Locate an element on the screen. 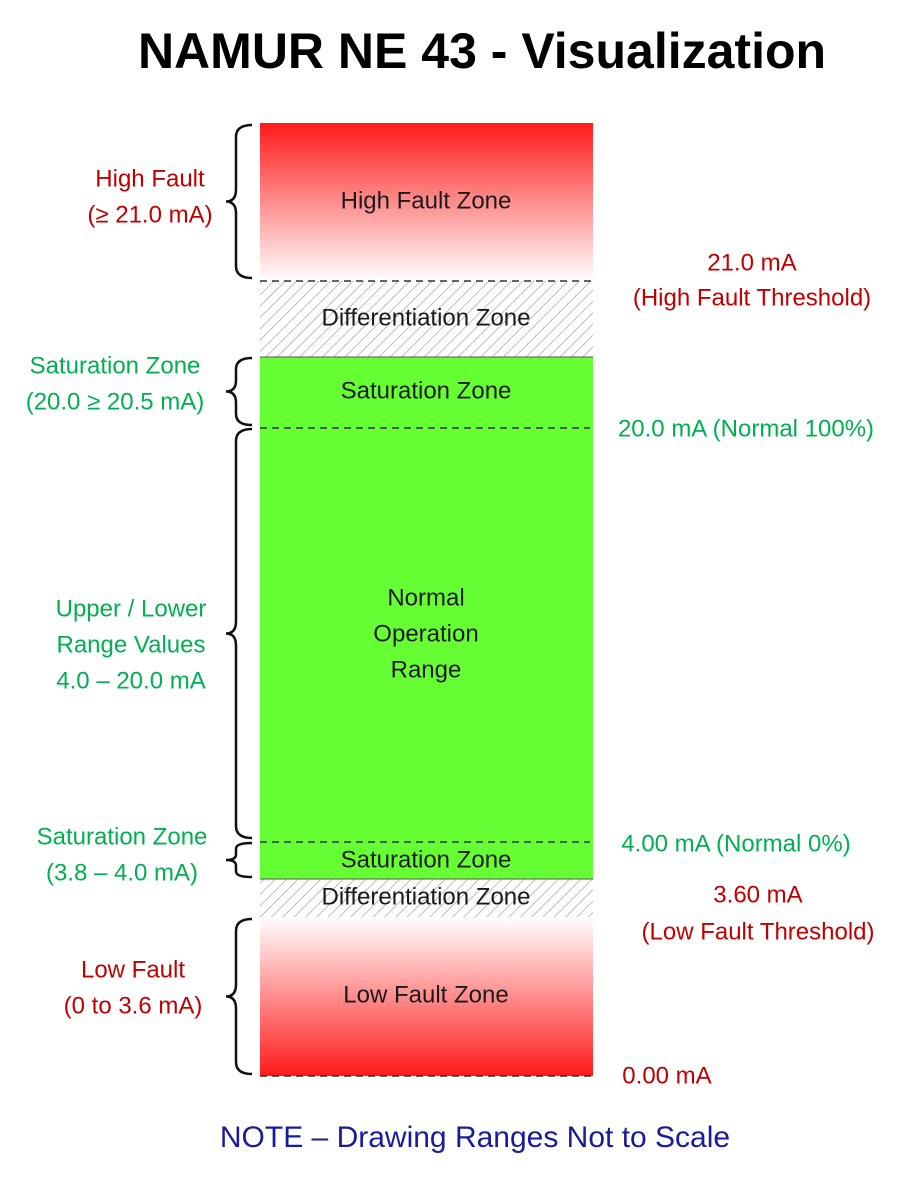 The image size is (908, 1184). title: NAMUR NE 43 - Visualization is located at coordinates (482, 51).